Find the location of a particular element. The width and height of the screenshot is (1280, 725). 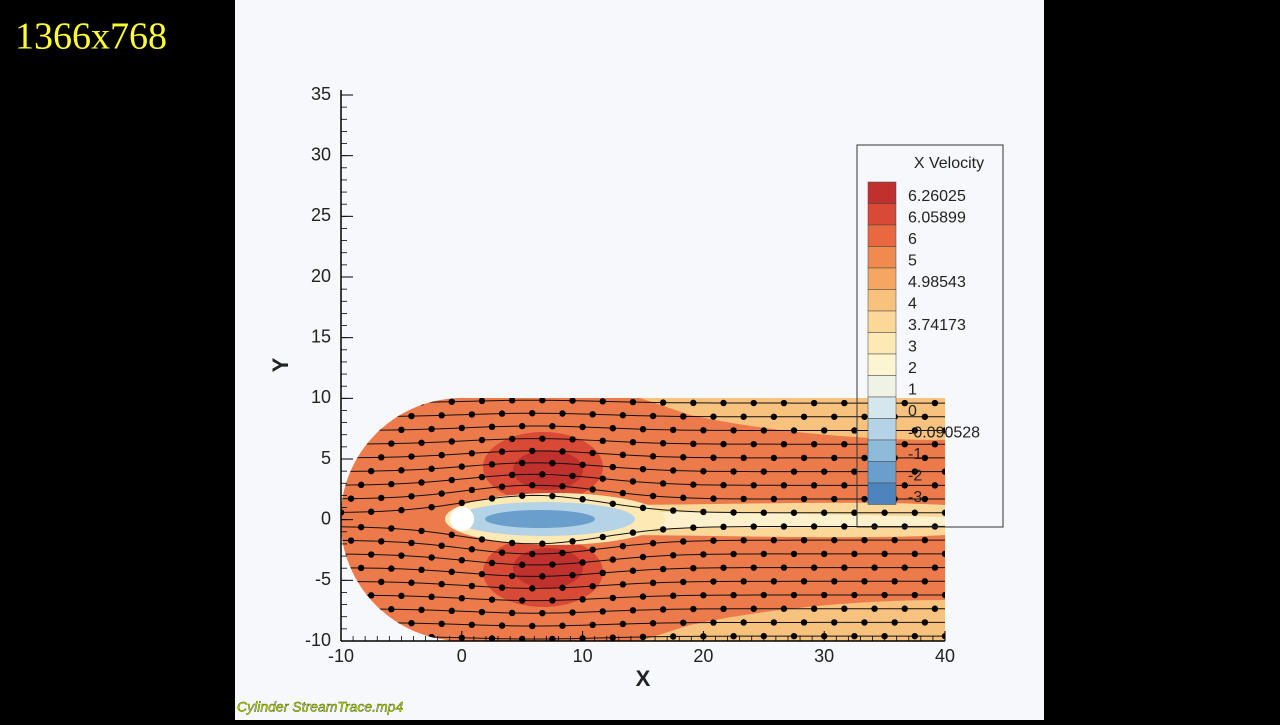

x-tick-label: 0 is located at coordinates (462, 656).